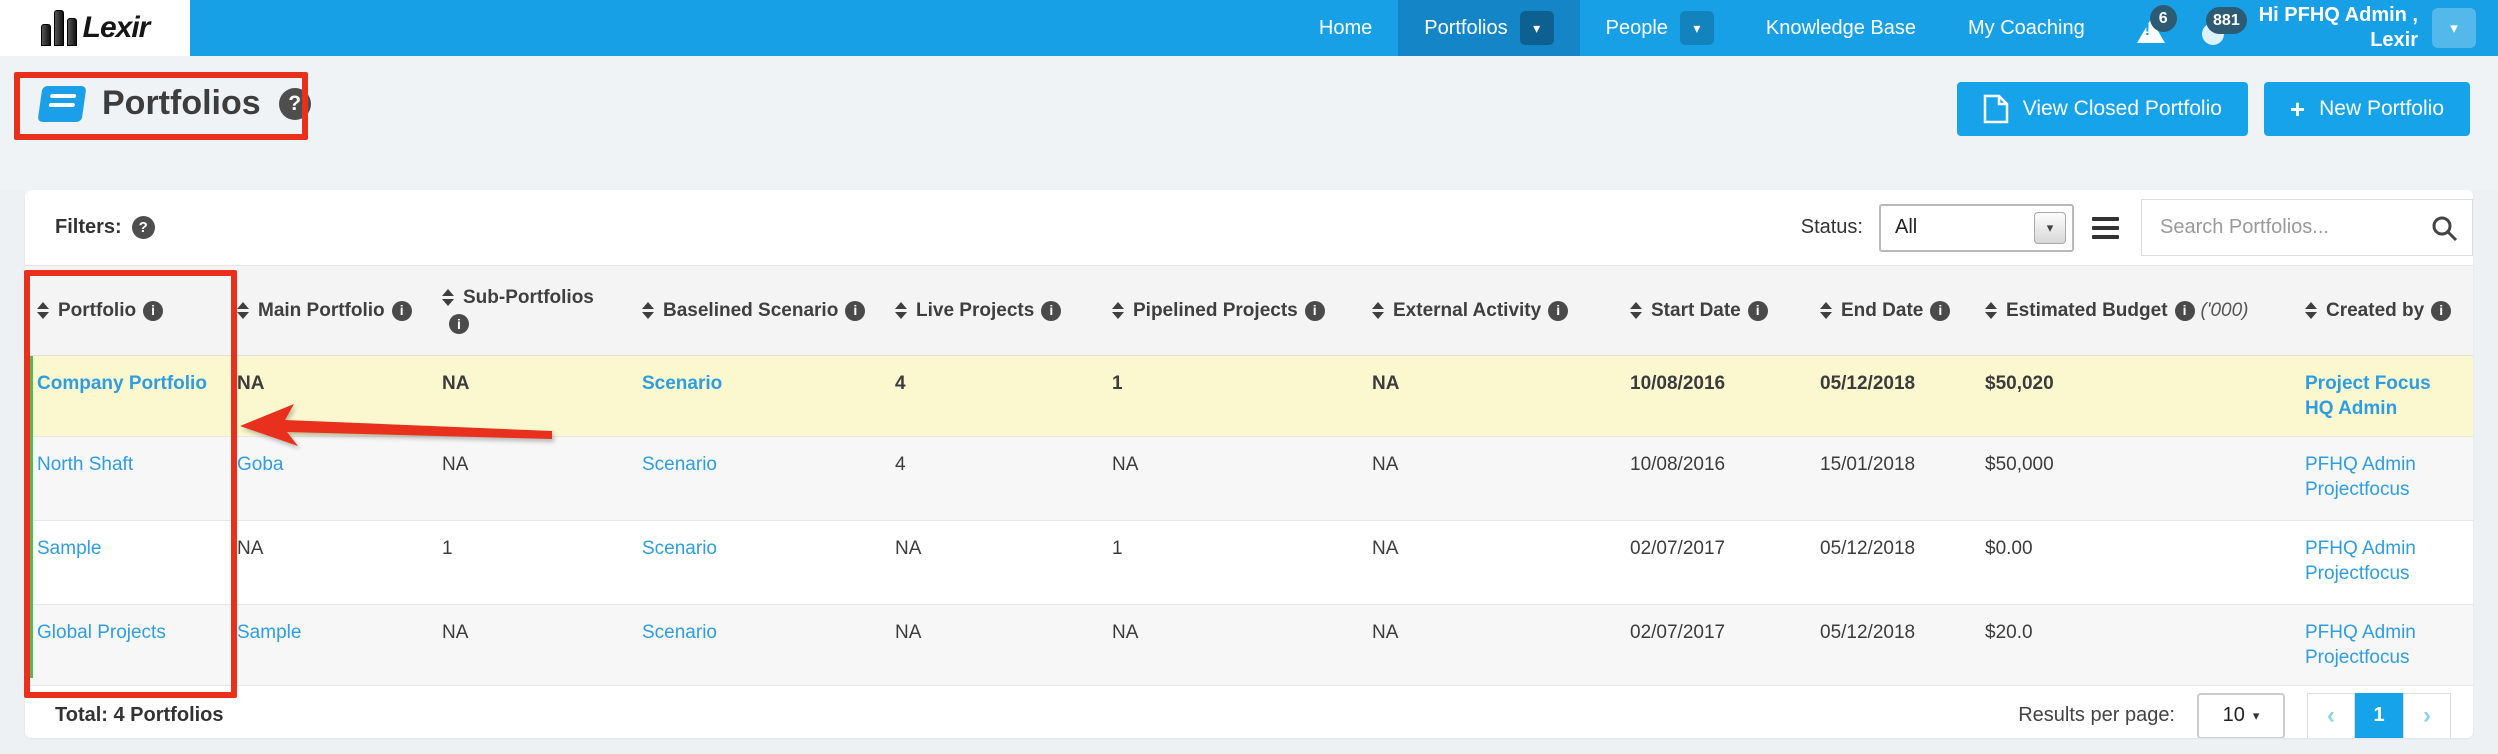 This screenshot has width=2498, height=754. I want to click on view-closed-portfolio-button: View Closed Portfolio, so click(2102, 109).